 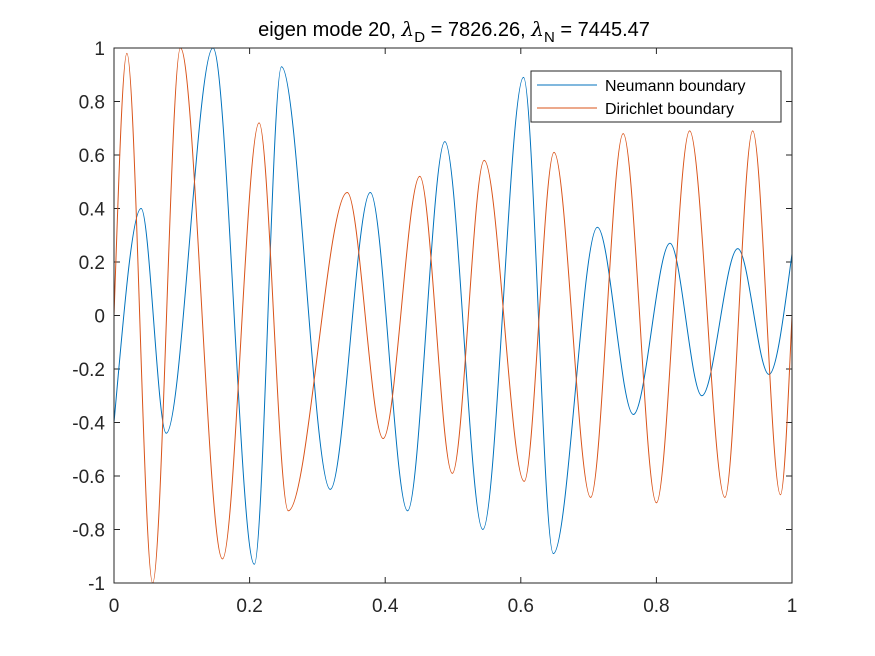 I want to click on legend-box, so click(x=656, y=96).